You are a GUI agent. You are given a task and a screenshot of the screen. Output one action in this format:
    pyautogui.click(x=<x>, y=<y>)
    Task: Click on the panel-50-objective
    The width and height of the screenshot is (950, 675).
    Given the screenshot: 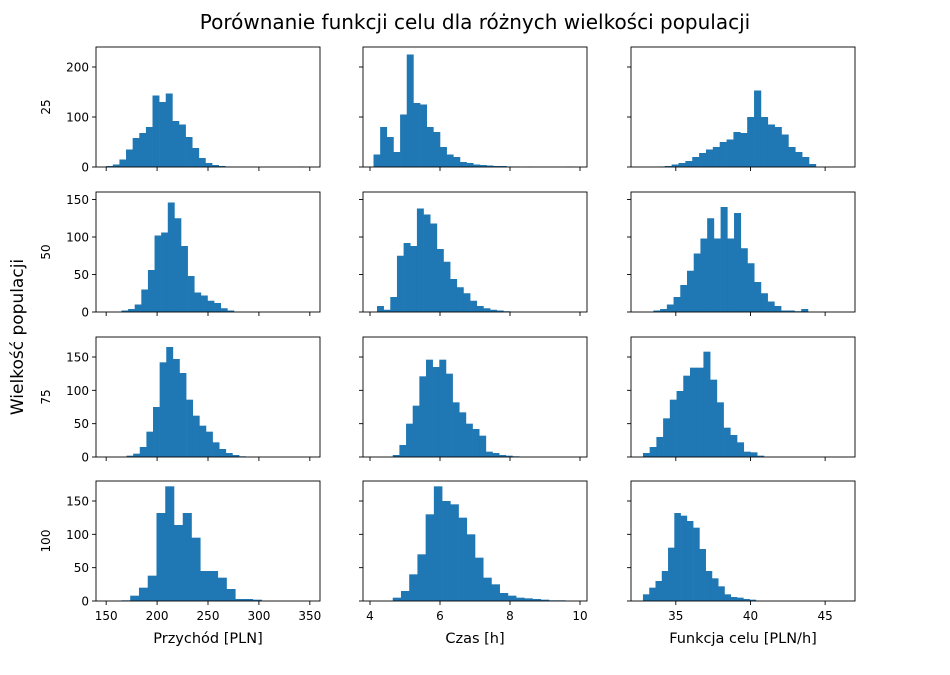 What is the action you would take?
    pyautogui.click(x=741, y=253)
    